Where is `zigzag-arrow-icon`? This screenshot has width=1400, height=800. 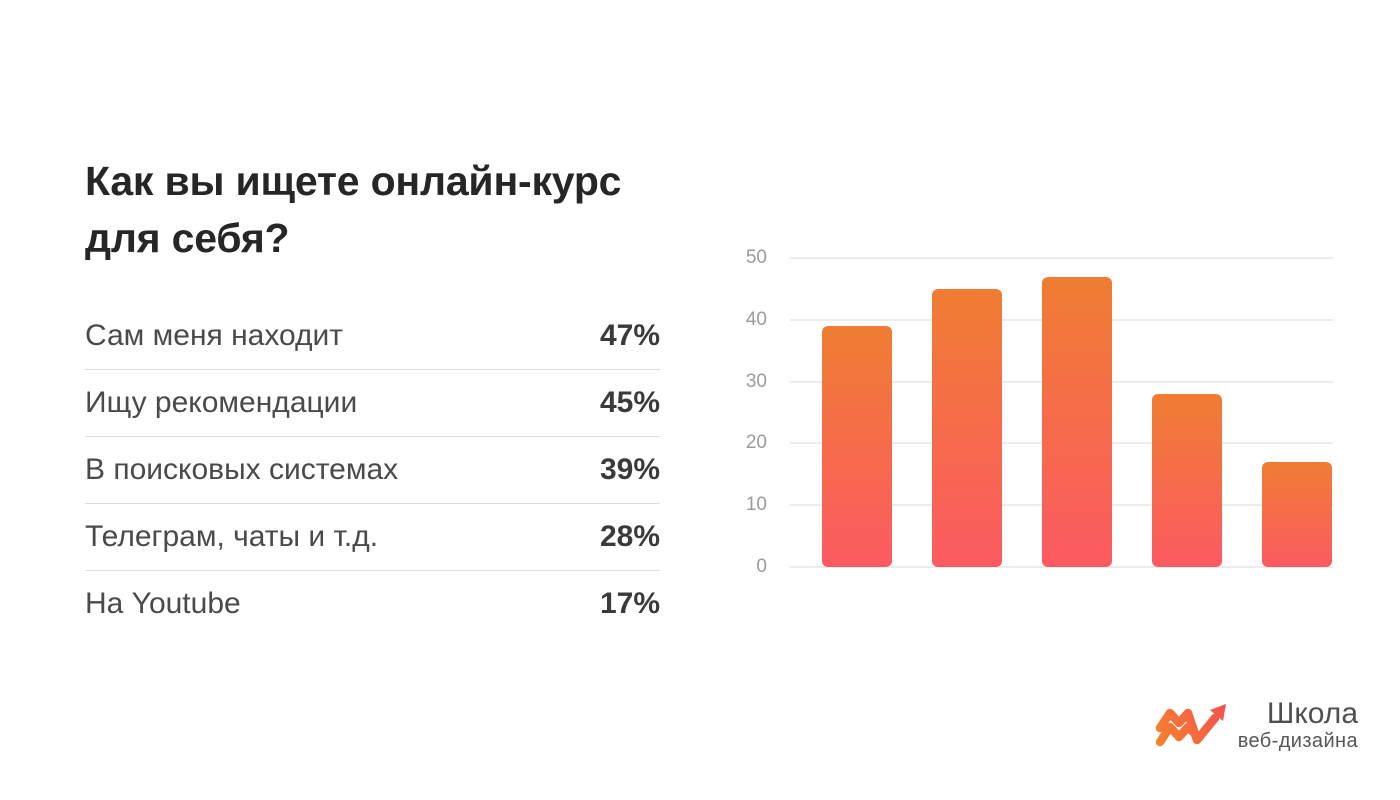 zigzag-arrow-icon is located at coordinates (1190, 725).